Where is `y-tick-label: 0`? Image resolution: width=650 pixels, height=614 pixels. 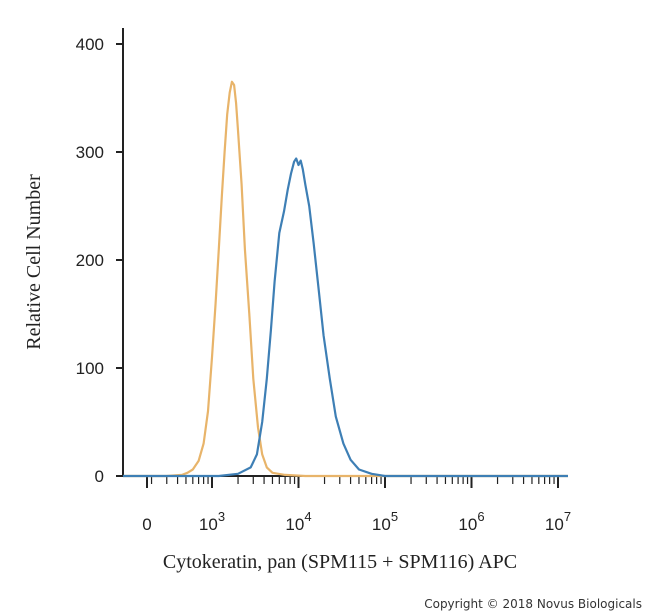 y-tick-label: 0 is located at coordinates (99, 476).